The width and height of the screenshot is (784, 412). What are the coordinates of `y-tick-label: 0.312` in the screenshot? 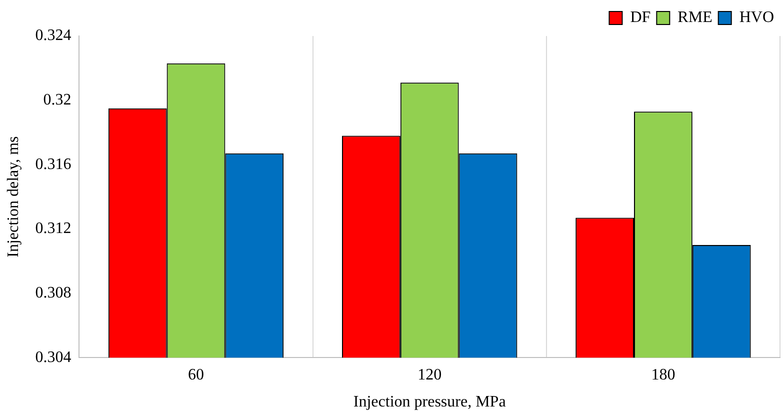 It's located at (53, 229).